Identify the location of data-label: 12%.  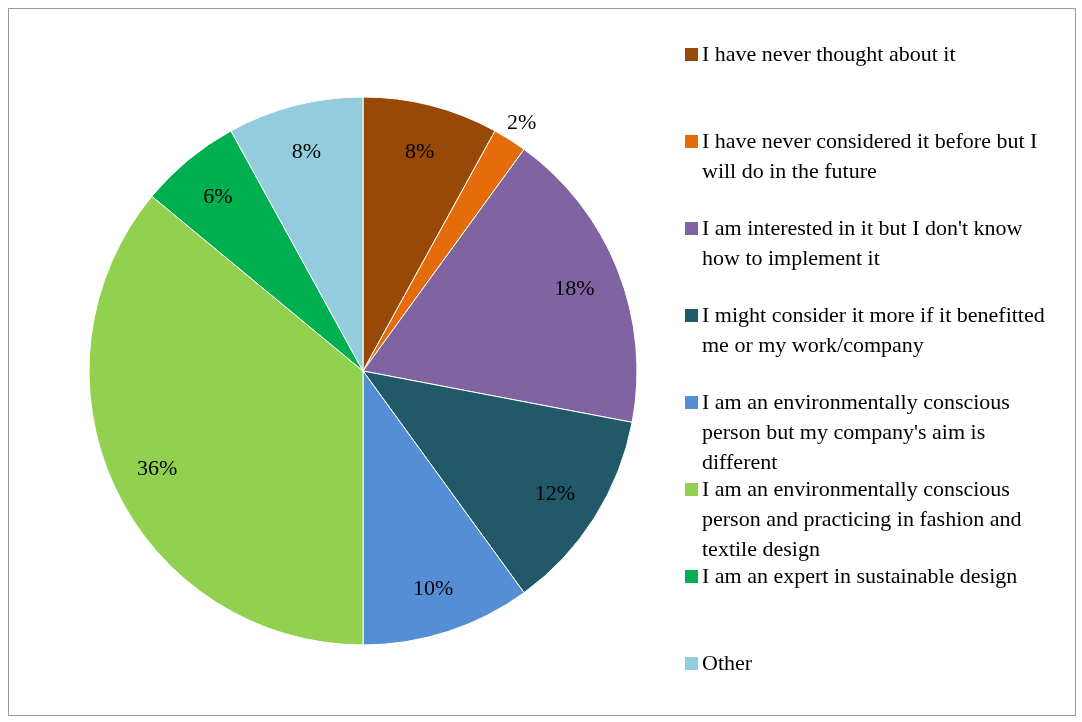
(555, 493).